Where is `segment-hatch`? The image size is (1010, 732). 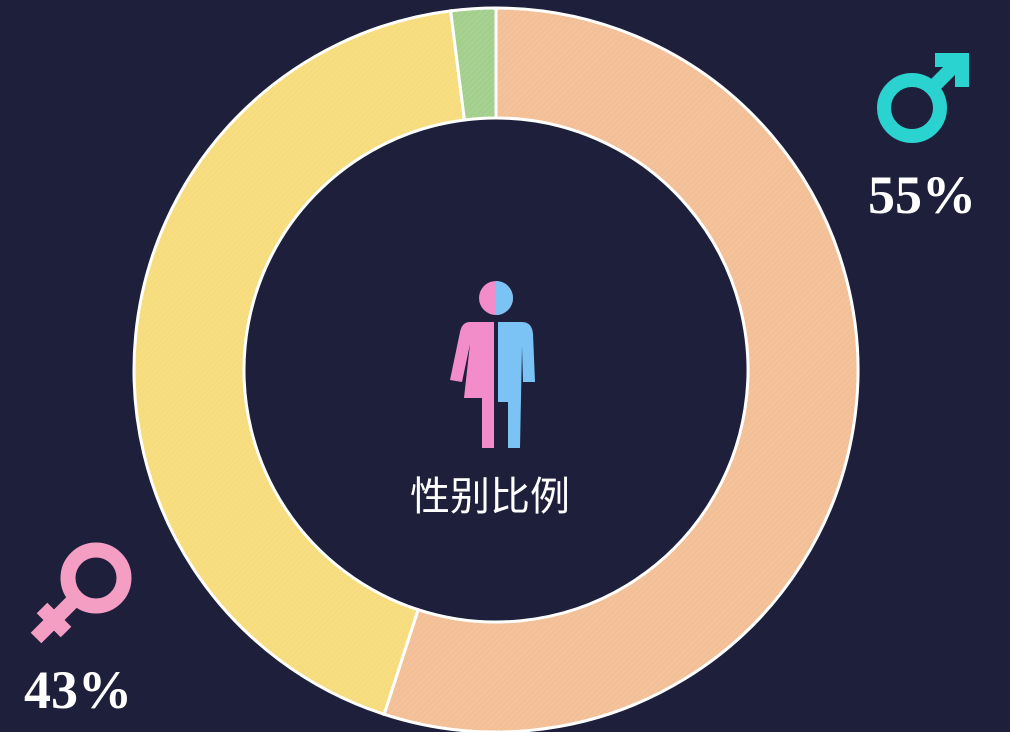
segment-hatch is located at coordinates (473, 64).